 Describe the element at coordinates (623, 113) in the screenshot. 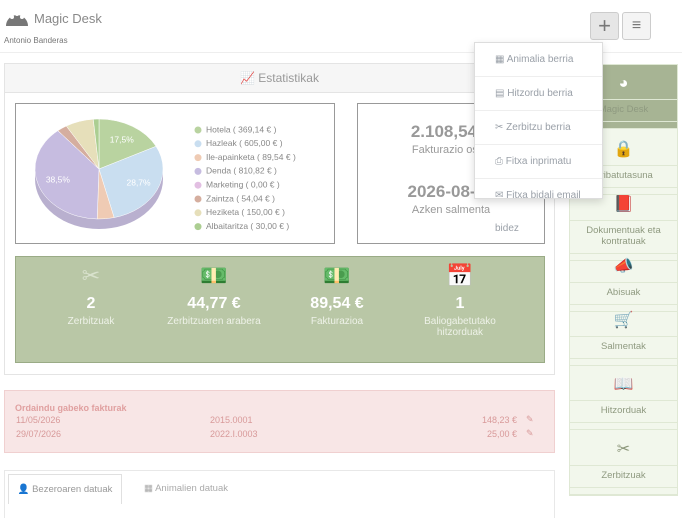

I see `sidebar-label: Magic Desk` at that location.